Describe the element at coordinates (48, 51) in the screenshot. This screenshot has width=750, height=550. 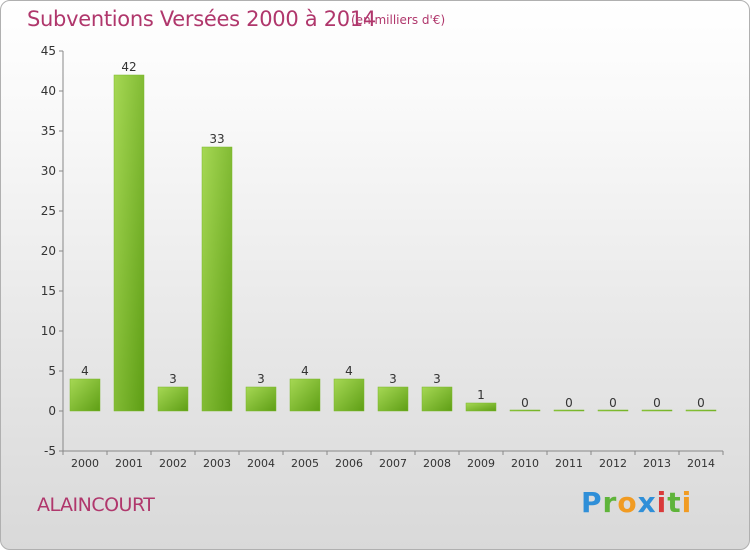
I see `y-tick-label: 45` at that location.